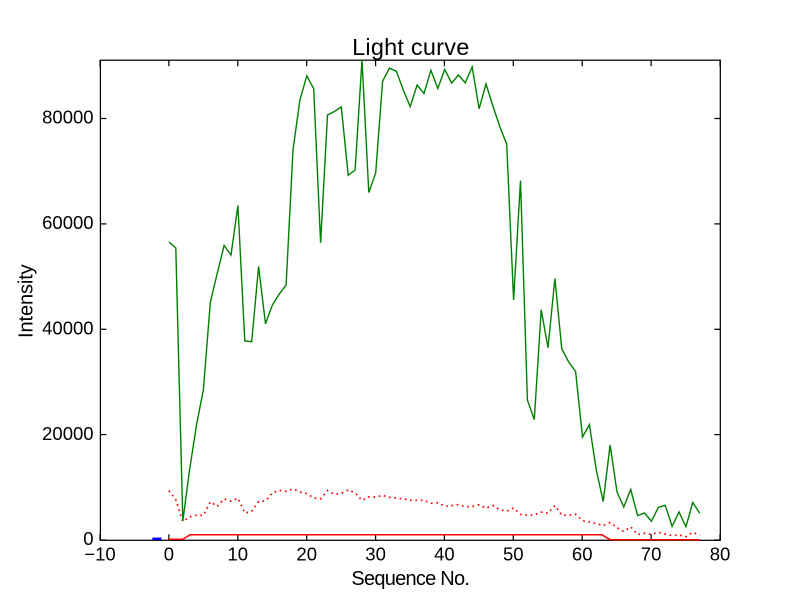 This screenshot has width=800, height=600. Describe the element at coordinates (67, 222) in the screenshot. I see `svg-text: 60000` at that location.